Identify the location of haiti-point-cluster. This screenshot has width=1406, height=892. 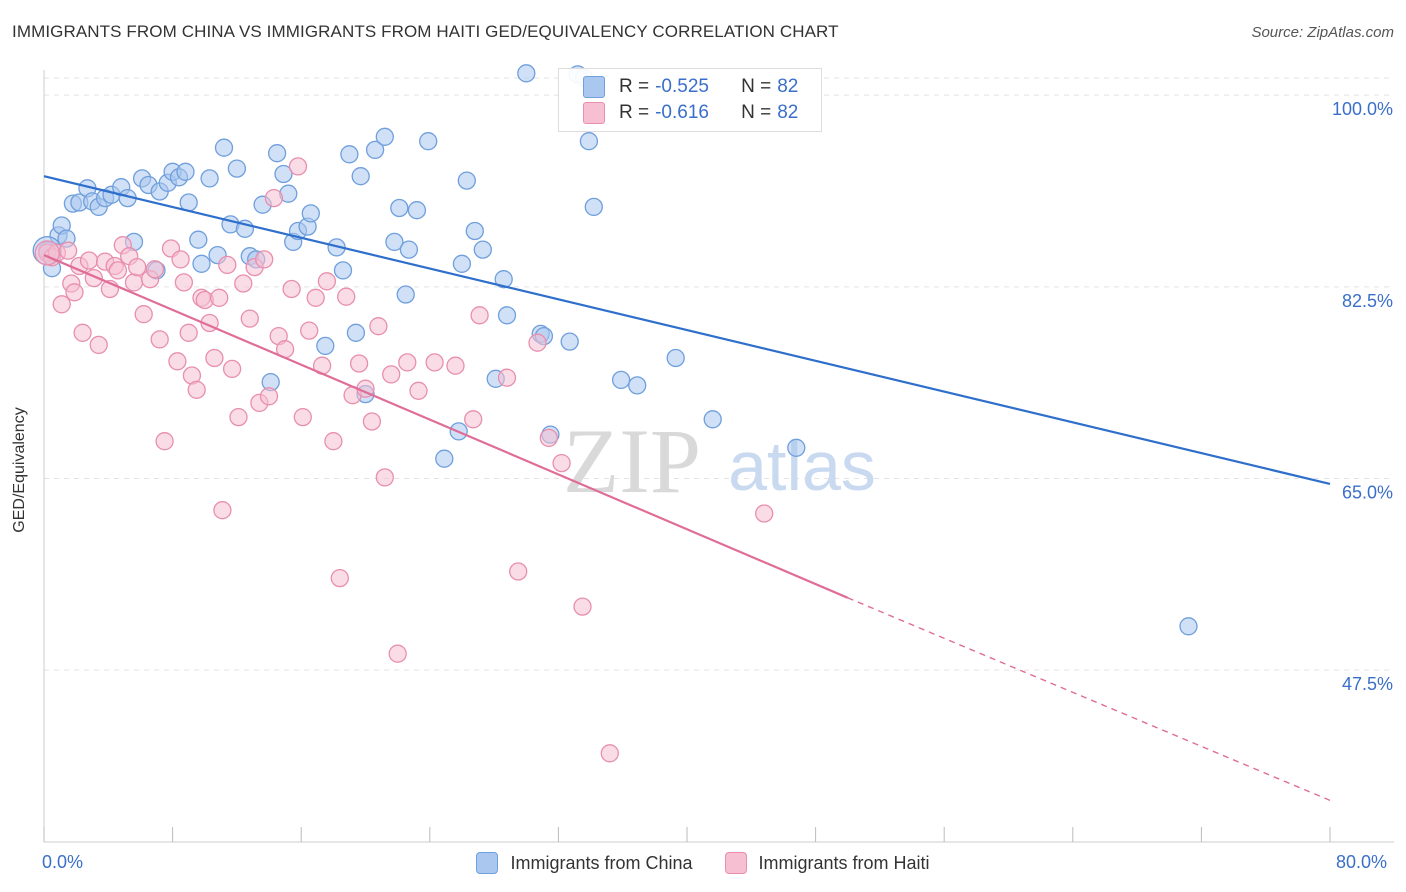
(47, 253).